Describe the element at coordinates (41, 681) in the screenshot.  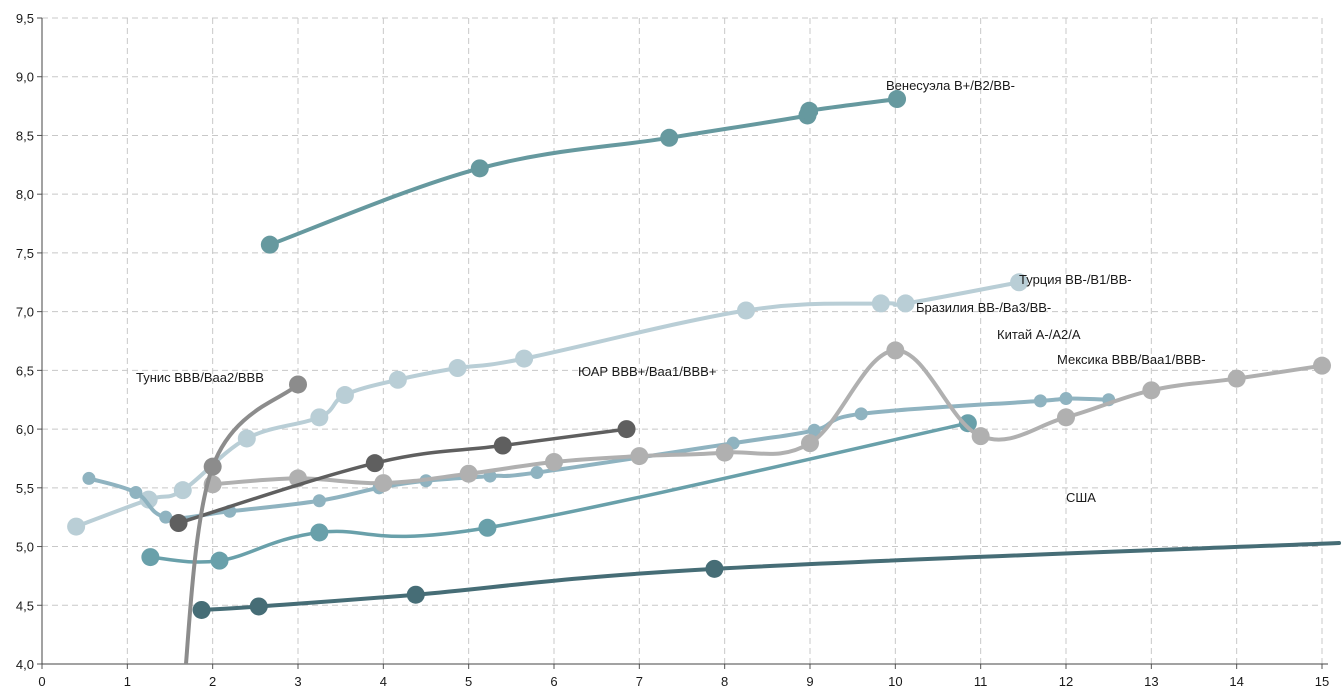
I see `x-tick-label: 0` at that location.